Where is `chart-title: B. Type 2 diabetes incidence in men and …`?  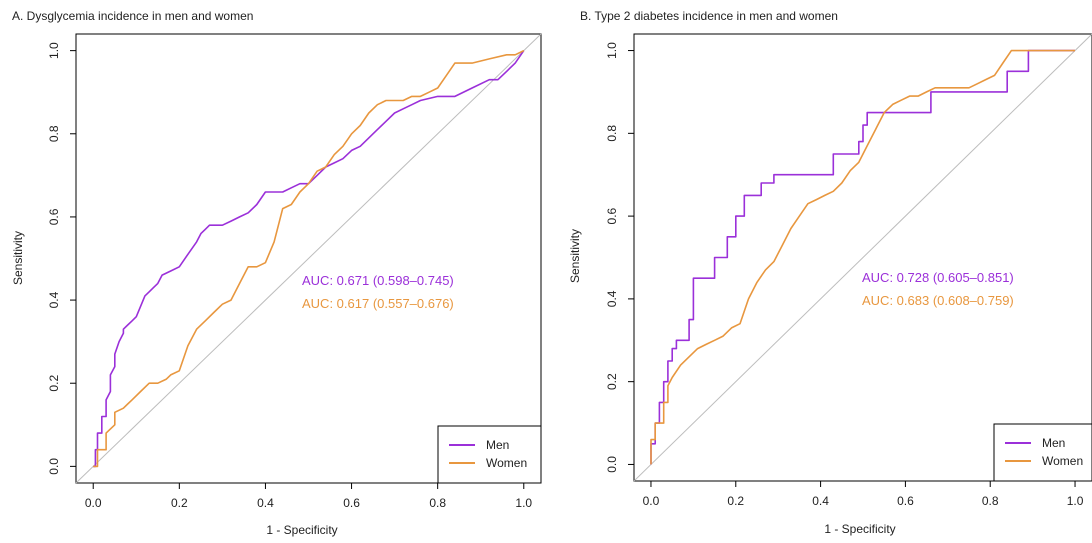
chart-title: B. Type 2 diabetes incidence in men and … is located at coordinates (709, 16).